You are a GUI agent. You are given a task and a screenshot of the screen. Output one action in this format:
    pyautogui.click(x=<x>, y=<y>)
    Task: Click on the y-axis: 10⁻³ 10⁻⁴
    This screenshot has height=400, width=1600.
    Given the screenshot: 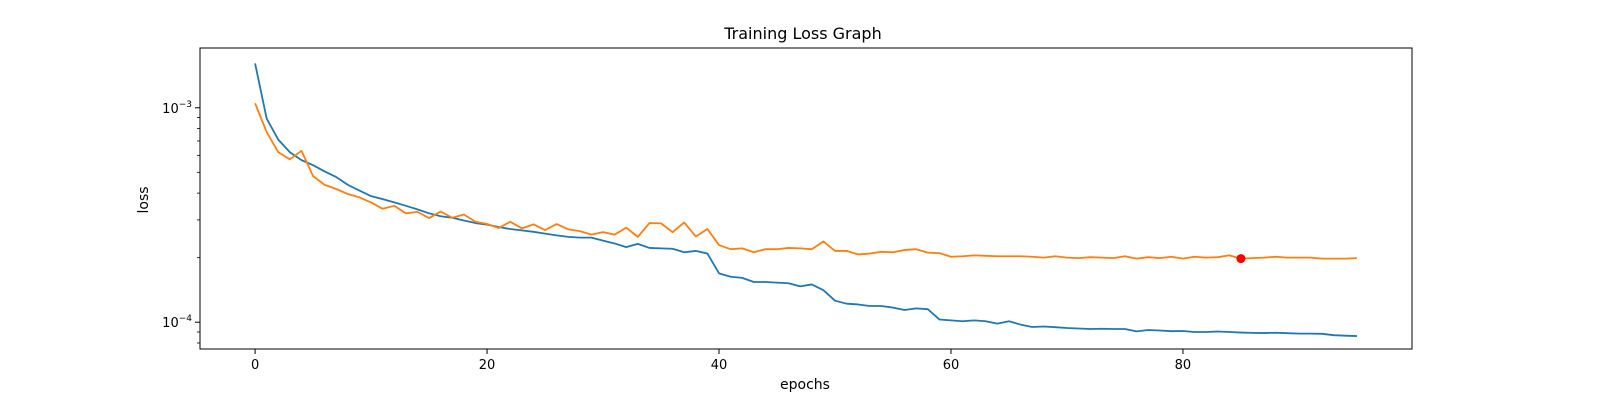 What is the action you would take?
    pyautogui.click(x=181, y=222)
    